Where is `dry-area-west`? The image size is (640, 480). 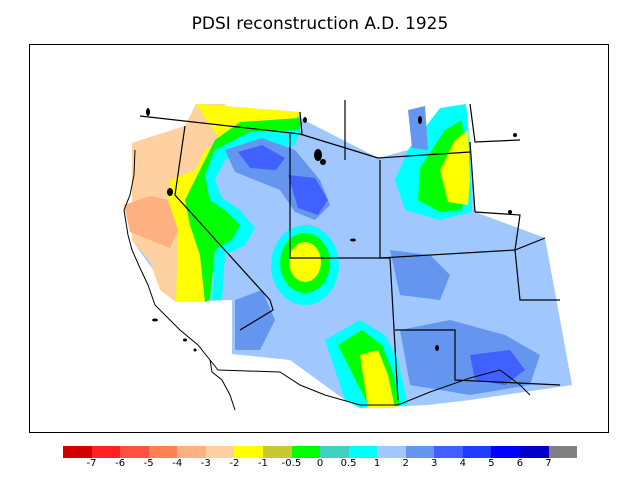
dry-area-west is located at coordinates (178, 203).